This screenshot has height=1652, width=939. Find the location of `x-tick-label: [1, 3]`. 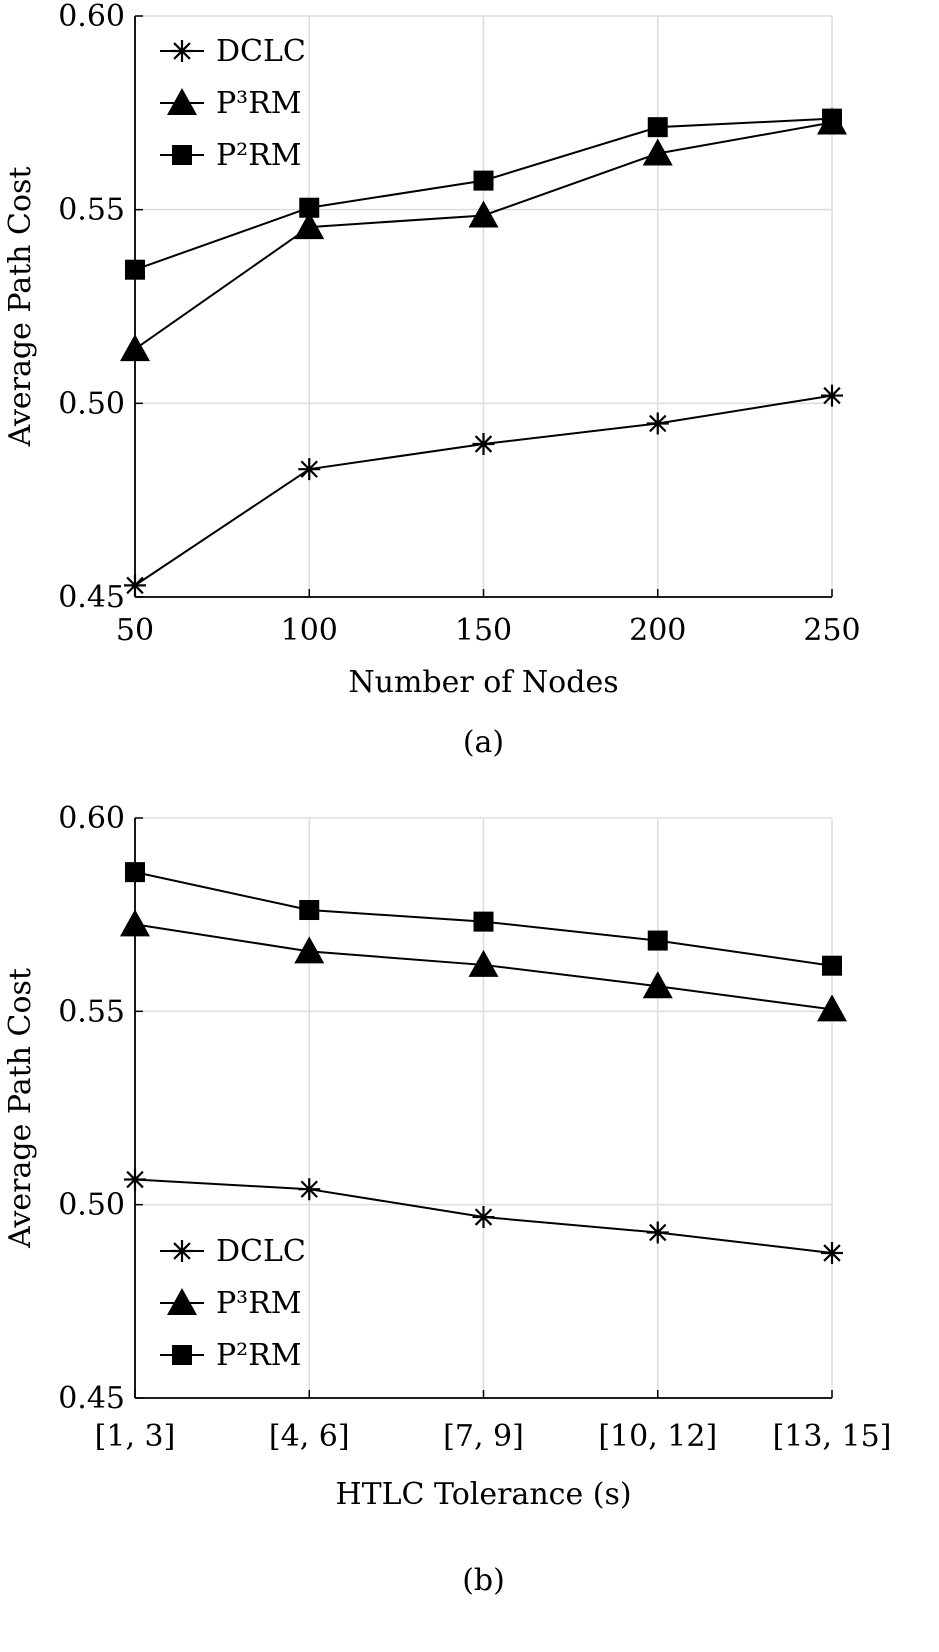

x-tick-label: [1, 3] is located at coordinates (135, 1436).